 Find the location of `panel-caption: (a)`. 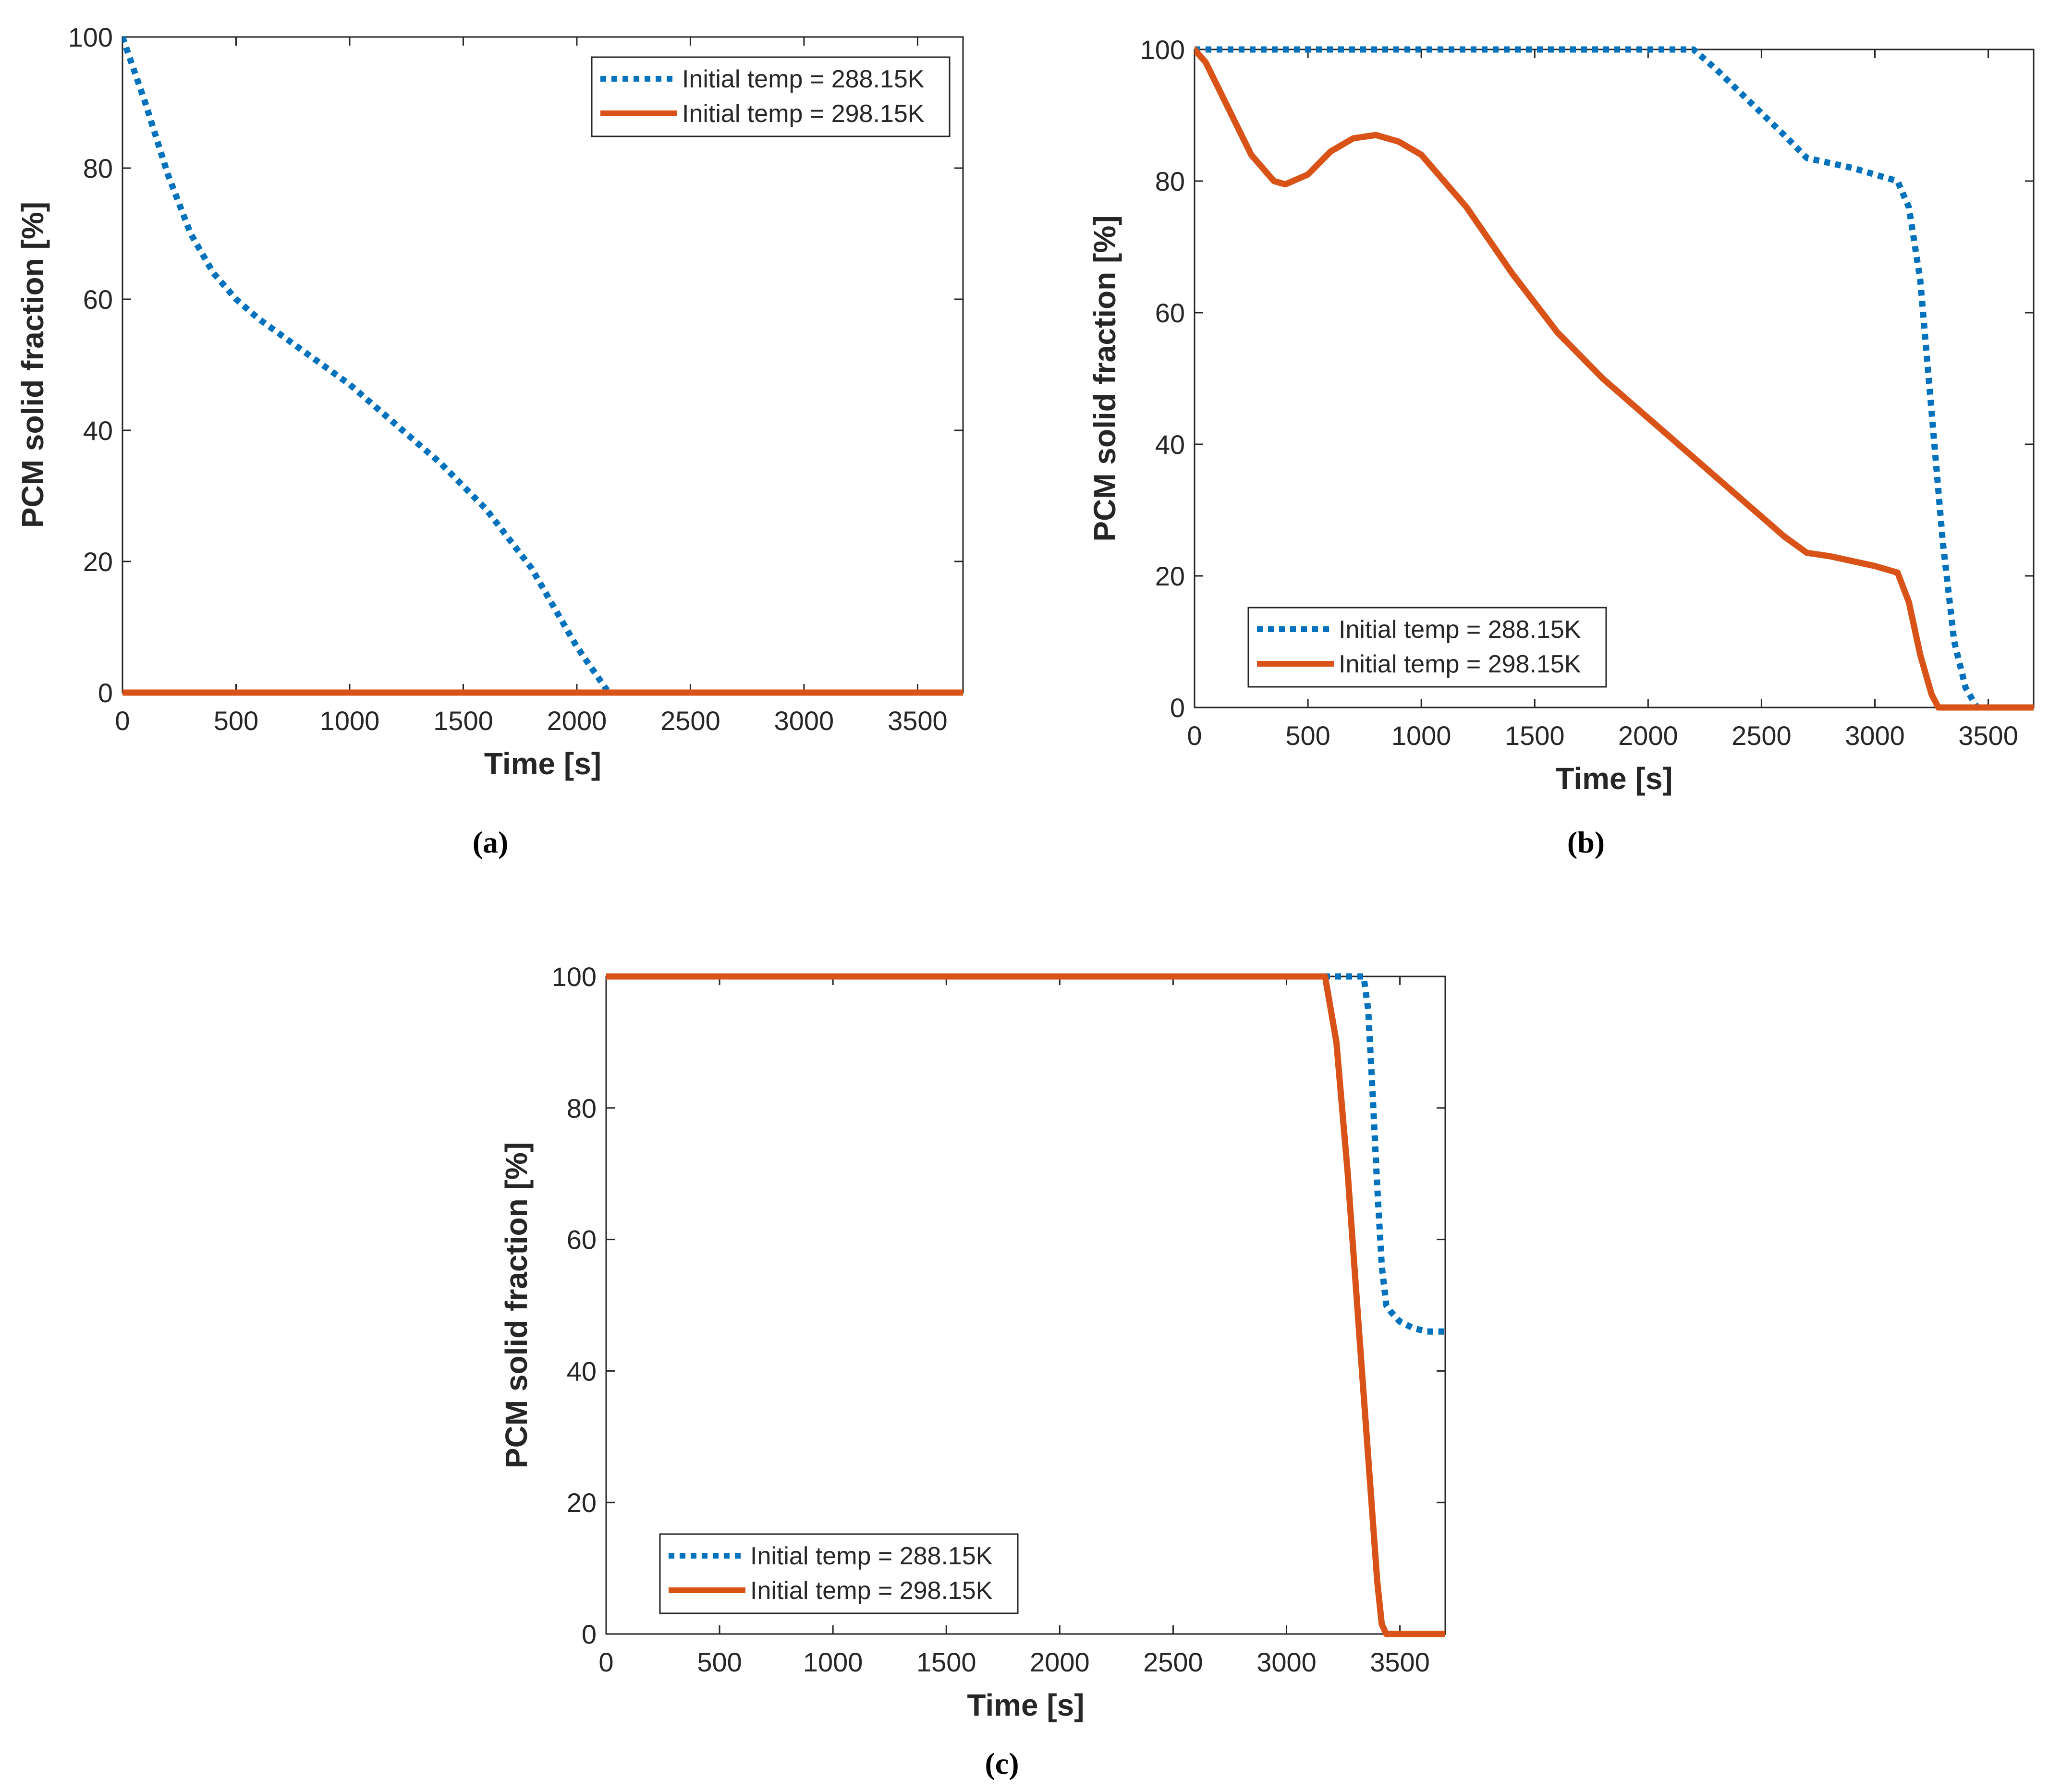

panel-caption: (a) is located at coordinates (491, 842).